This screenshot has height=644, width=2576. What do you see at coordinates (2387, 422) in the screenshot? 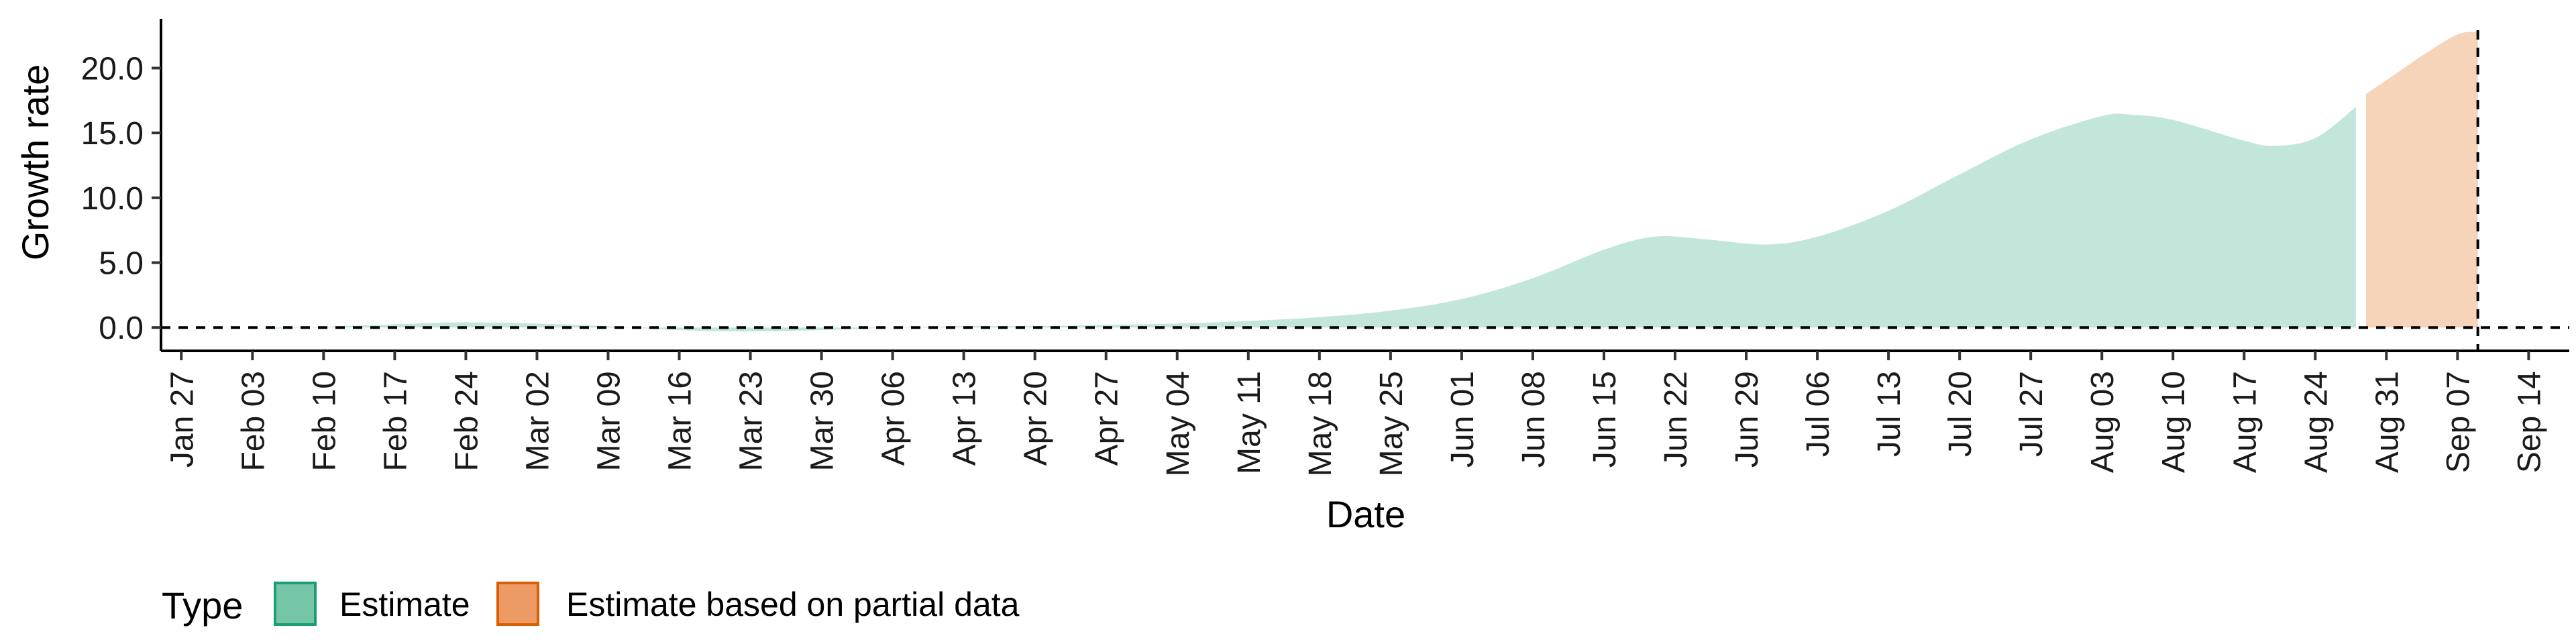
I see `x-tick-label: Aug 31` at bounding box center [2387, 422].